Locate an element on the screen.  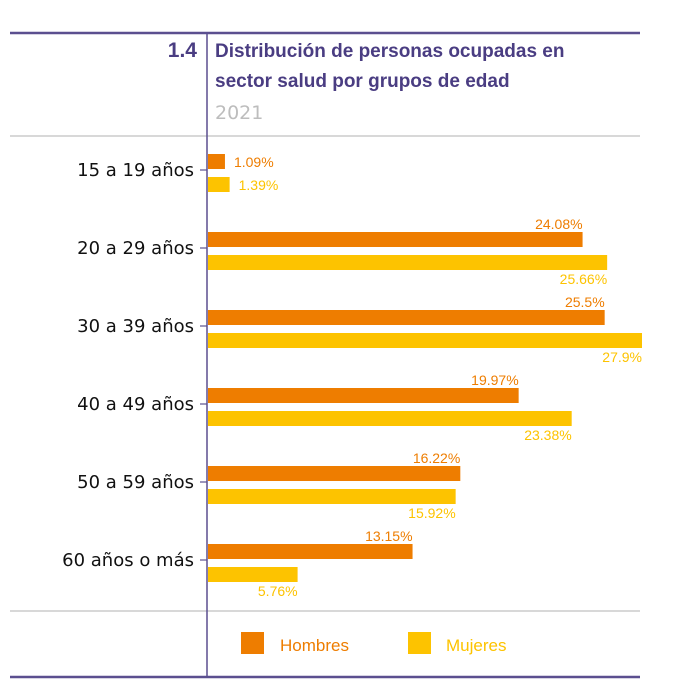
data-label-mujeres: 5.76% is located at coordinates (278, 591).